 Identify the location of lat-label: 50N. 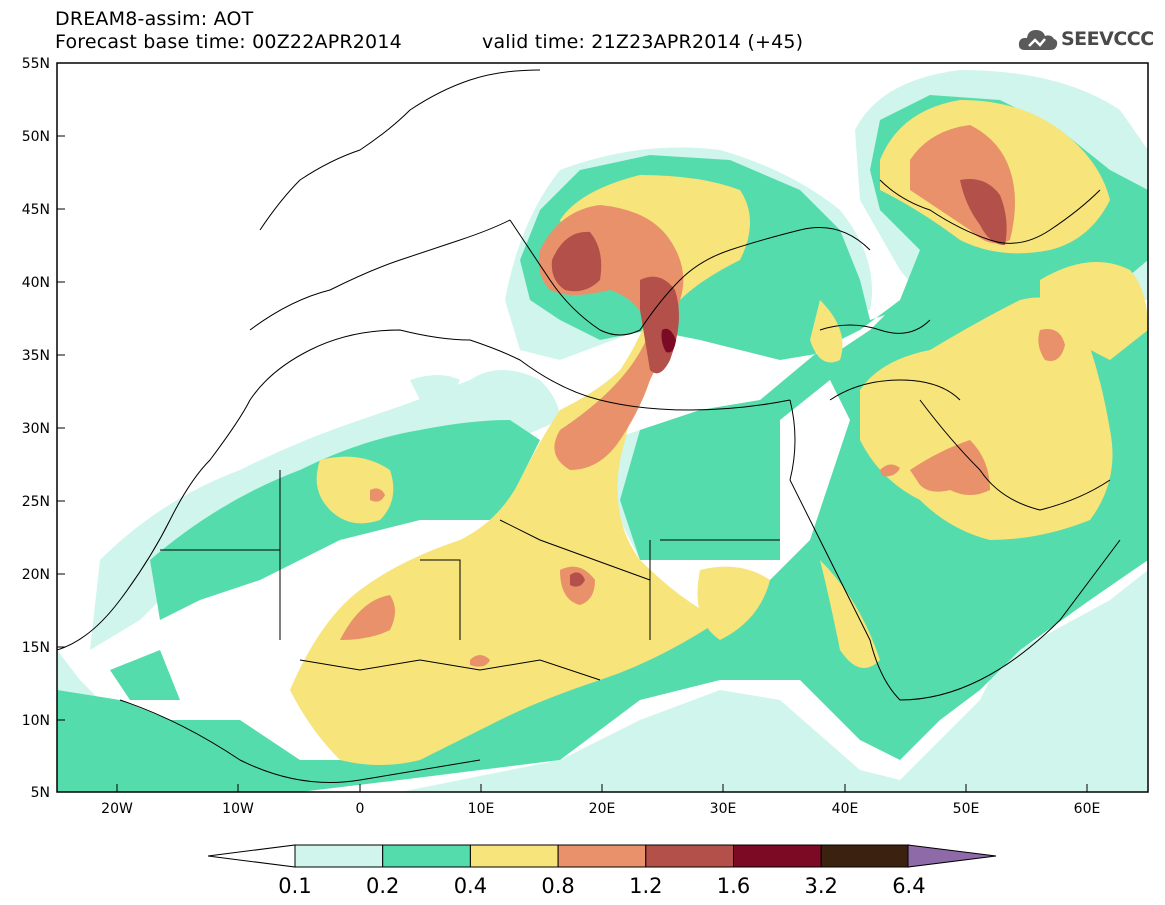
(36, 137).